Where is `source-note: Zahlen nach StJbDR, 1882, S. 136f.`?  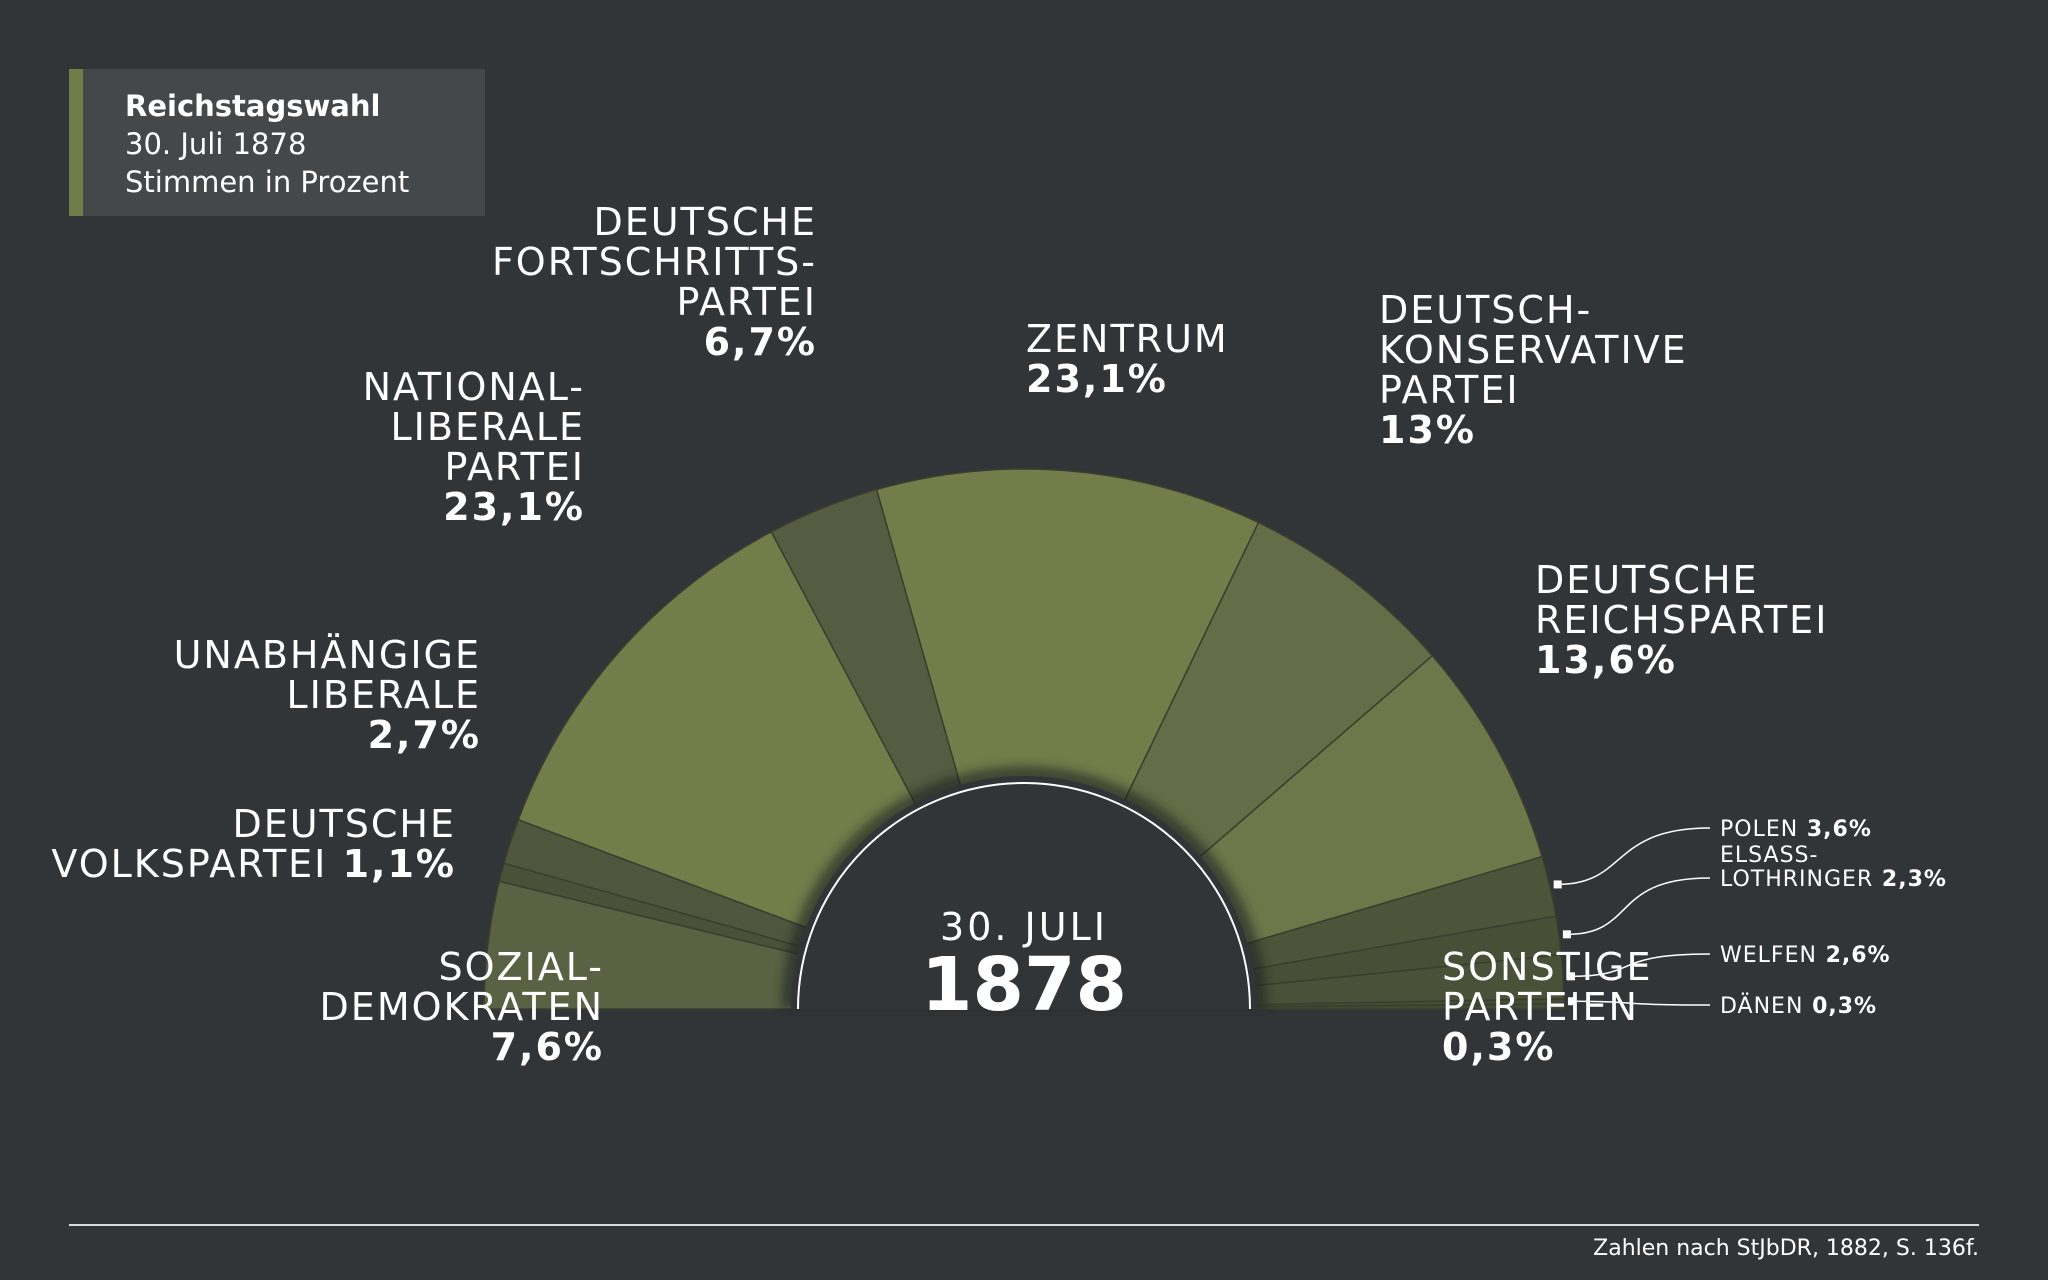 source-note: Zahlen nach StJbDR, 1882, S. 136f. is located at coordinates (1786, 1248).